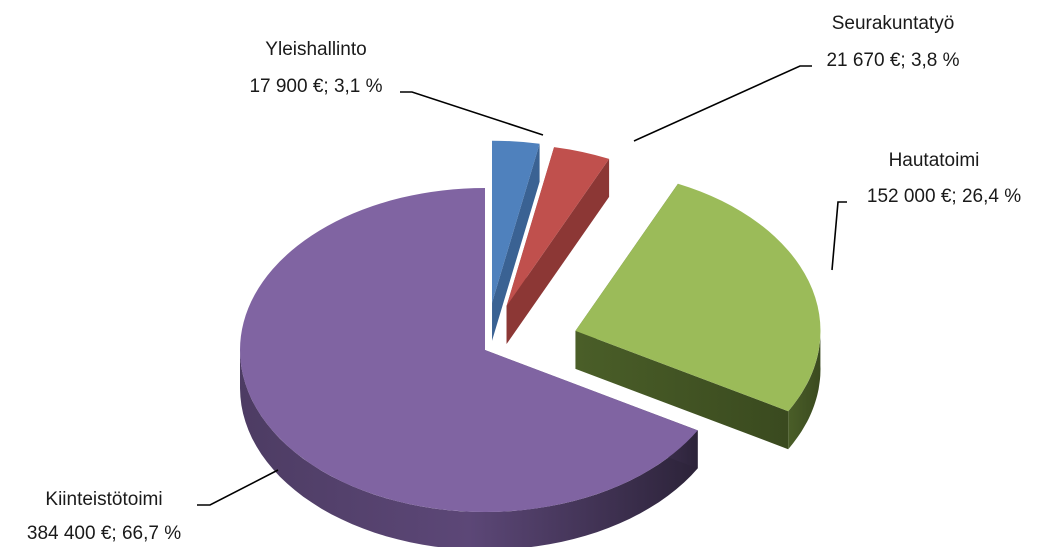 This screenshot has width=1054, height=547. What do you see at coordinates (804, 388) in the screenshot?
I see `slice-side-hautatoimi` at bounding box center [804, 388].